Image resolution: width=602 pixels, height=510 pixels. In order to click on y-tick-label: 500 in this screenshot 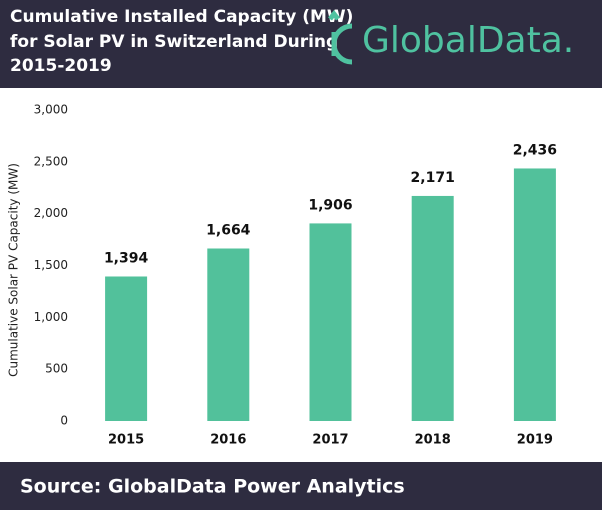, I will do `click(56, 369)`.